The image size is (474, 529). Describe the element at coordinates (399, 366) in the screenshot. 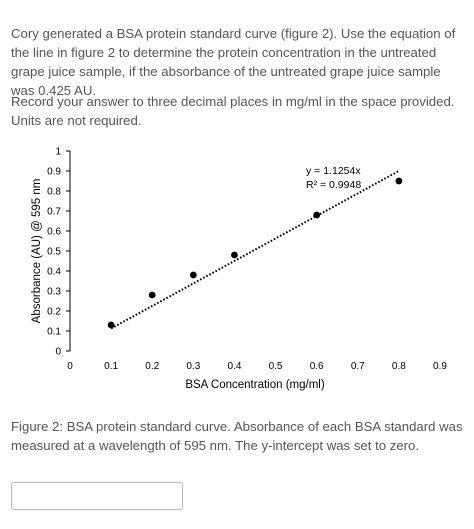

I see `x-tick-label: 0.8` at that location.